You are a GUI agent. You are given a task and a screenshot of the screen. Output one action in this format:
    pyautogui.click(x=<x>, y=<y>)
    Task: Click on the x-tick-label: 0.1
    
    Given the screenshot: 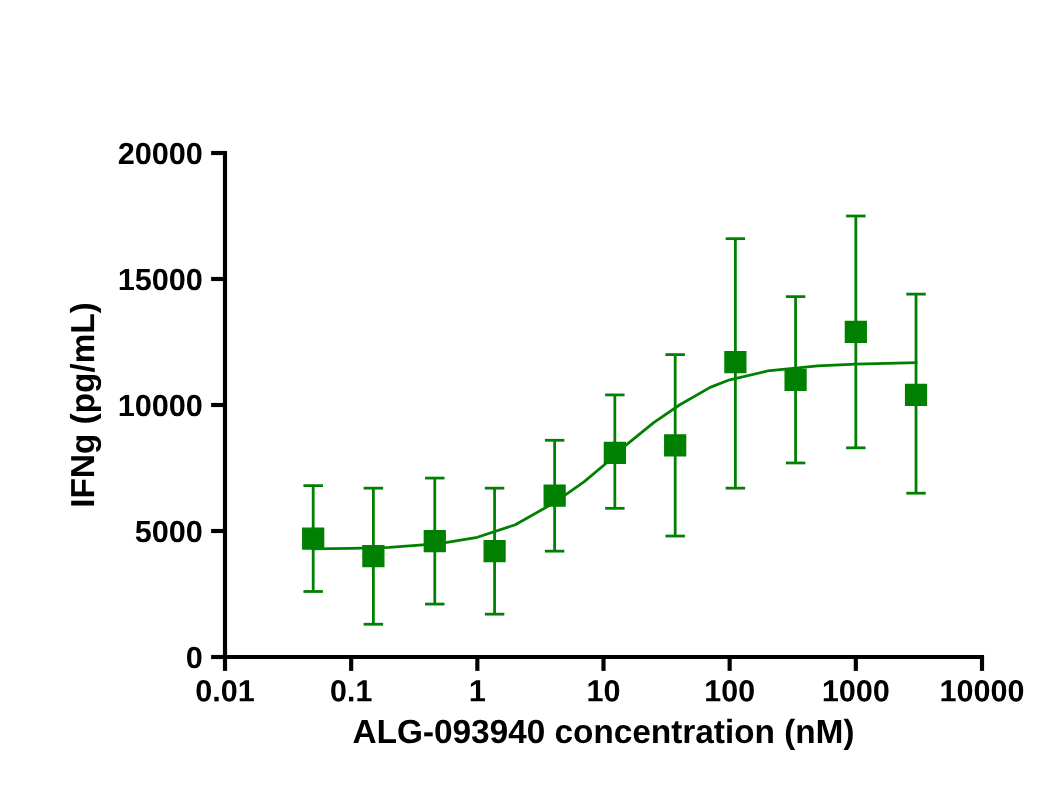 What is the action you would take?
    pyautogui.click(x=351, y=691)
    